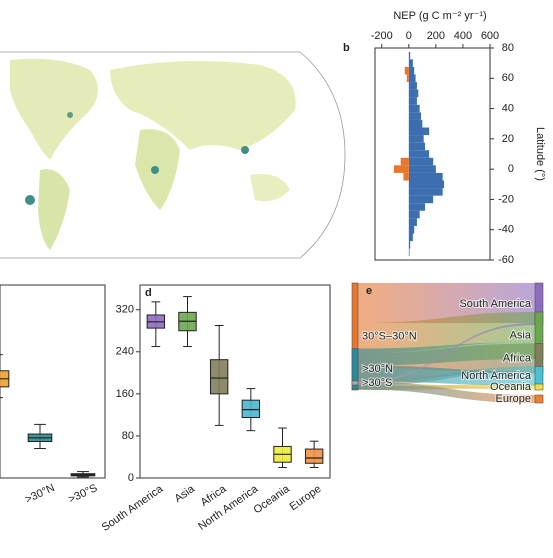 The height and width of the screenshot is (558, 553). Describe the element at coordinates (496, 376) in the screenshot. I see `node-label: North America` at that location.